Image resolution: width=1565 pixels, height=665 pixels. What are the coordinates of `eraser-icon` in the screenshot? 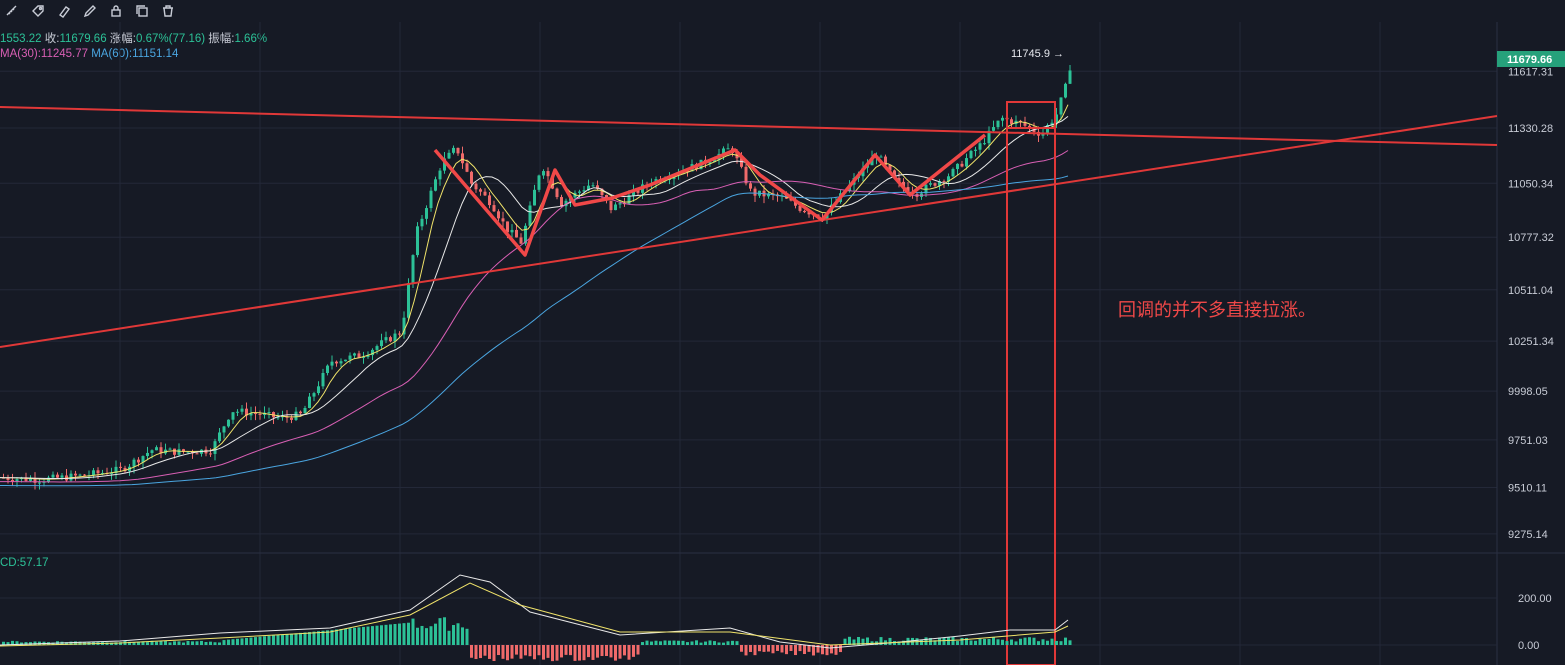 It's located at (64, 11).